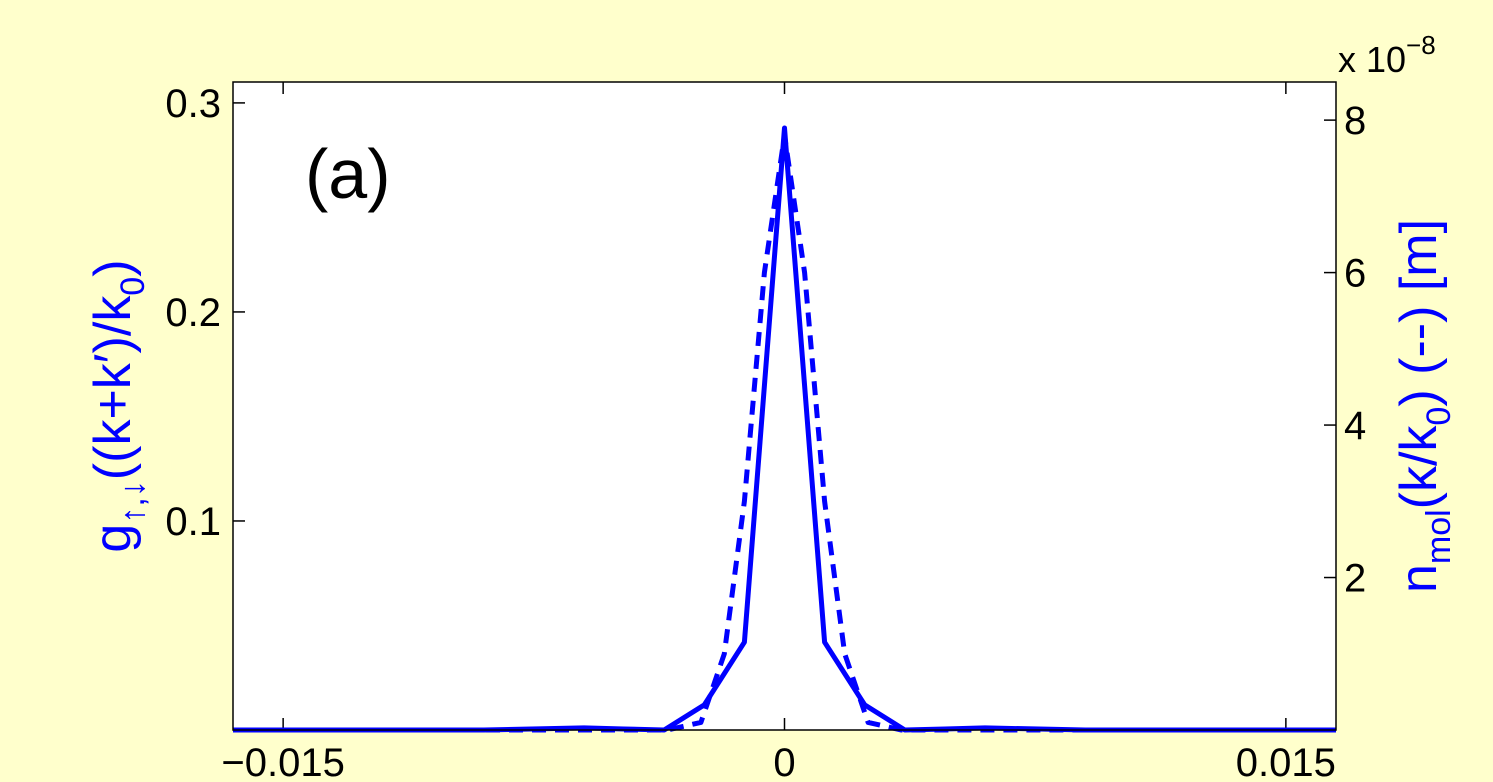  I want to click on right-y-axis-label: nmol(k/k0) (--) [m], so click(1424, 406).